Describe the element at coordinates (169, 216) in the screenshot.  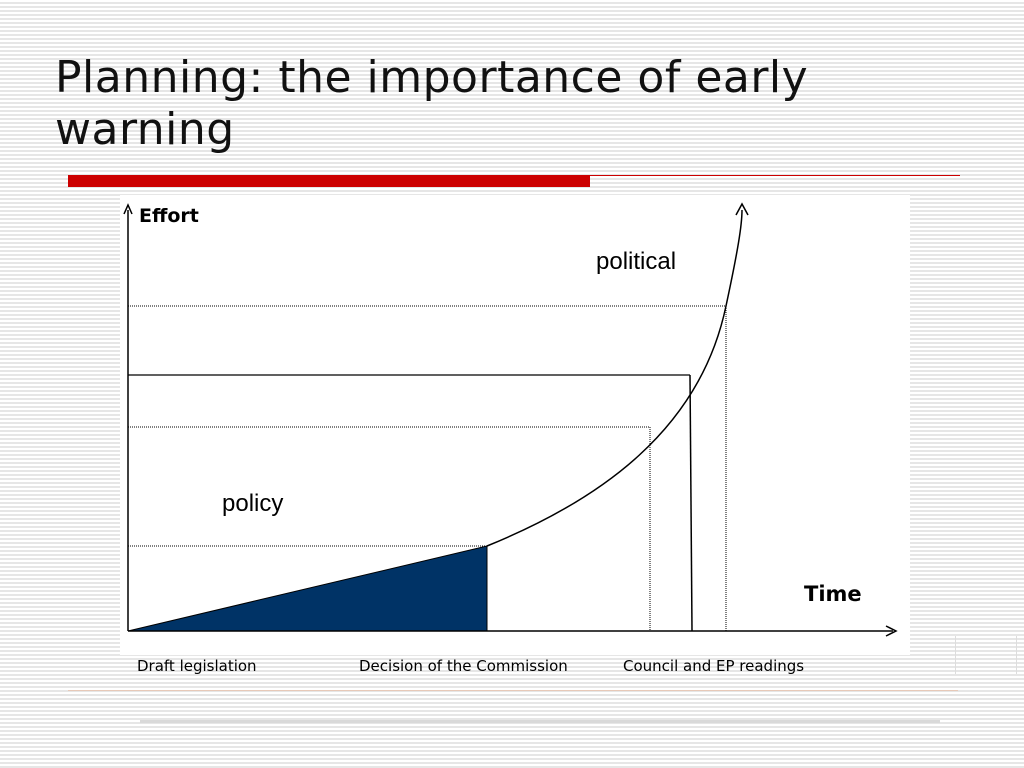
I see `y-axis-label: Effort` at that location.